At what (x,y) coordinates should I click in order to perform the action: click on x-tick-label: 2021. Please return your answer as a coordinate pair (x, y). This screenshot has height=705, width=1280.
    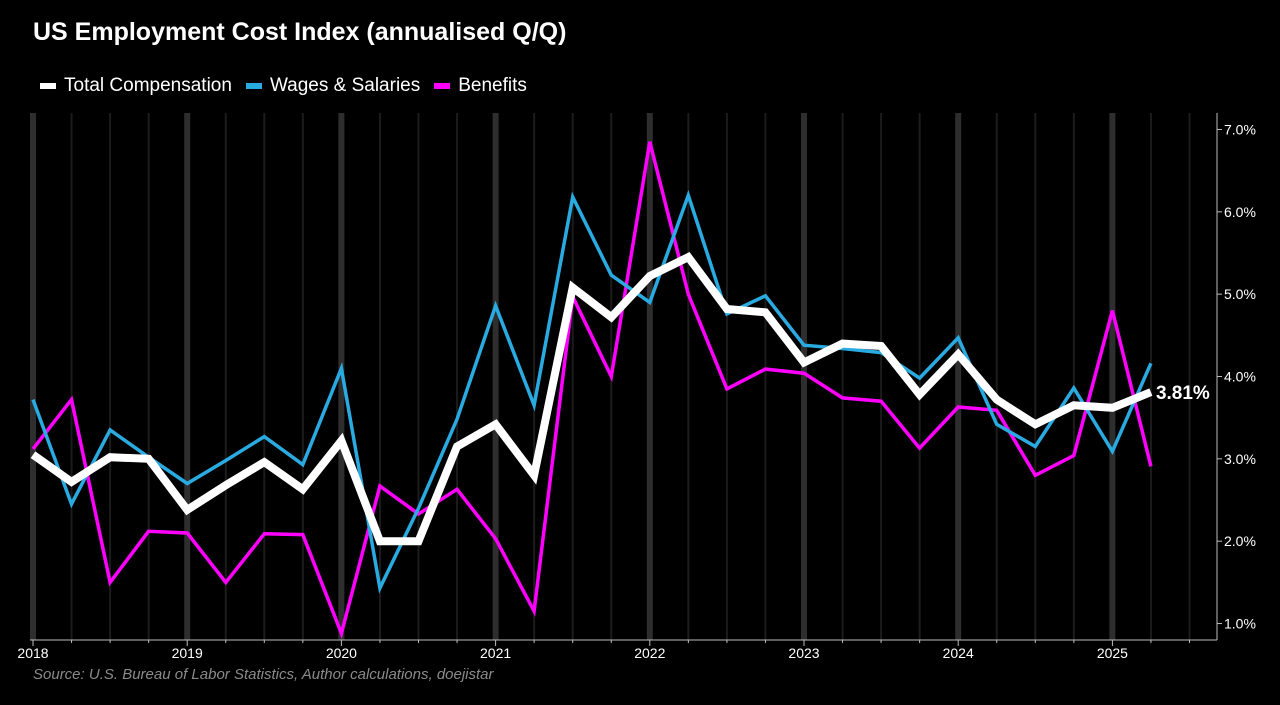
    Looking at the image, I should click on (495, 653).